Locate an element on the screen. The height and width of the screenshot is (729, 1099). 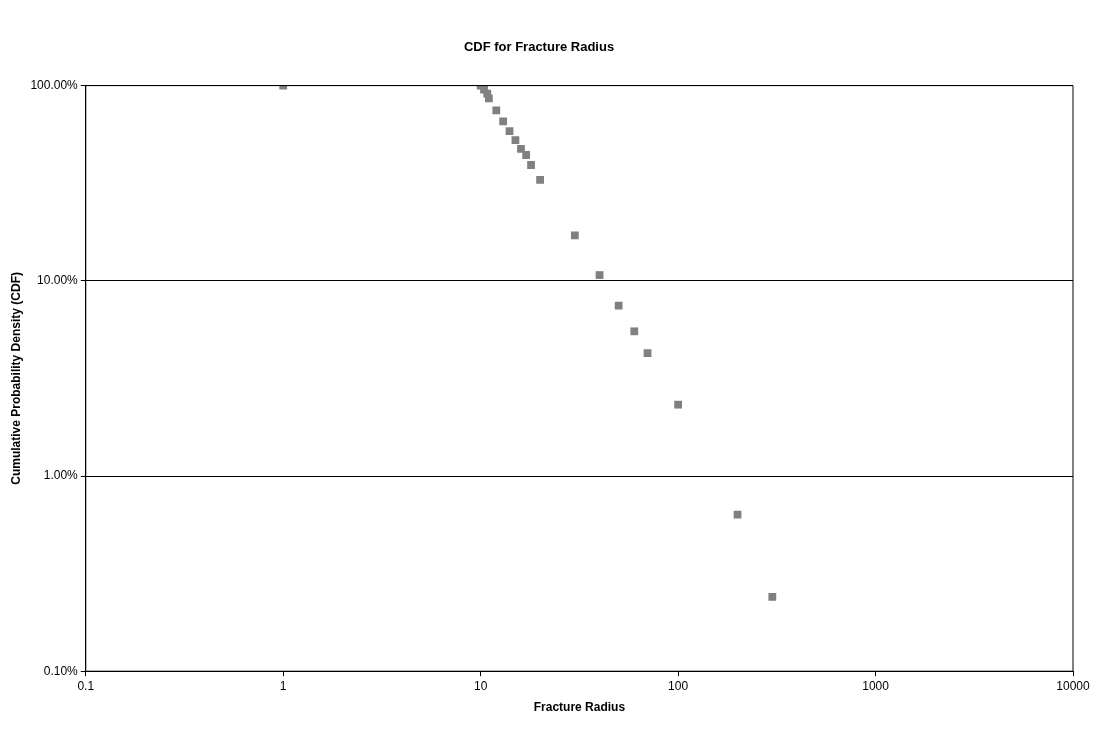
x-tick-label: 10 is located at coordinates (480, 685).